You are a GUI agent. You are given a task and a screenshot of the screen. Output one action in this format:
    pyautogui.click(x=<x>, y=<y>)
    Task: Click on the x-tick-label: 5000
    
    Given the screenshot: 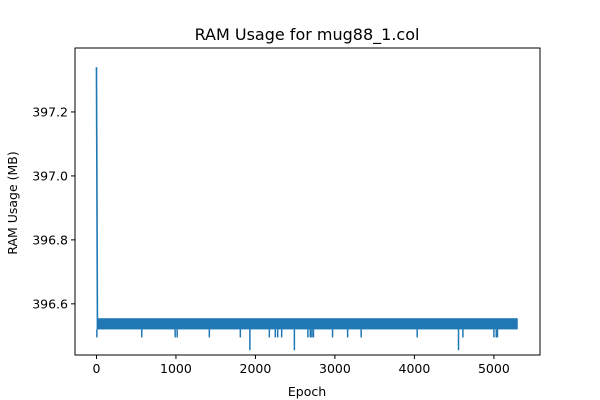 What is the action you would take?
    pyautogui.click(x=494, y=368)
    